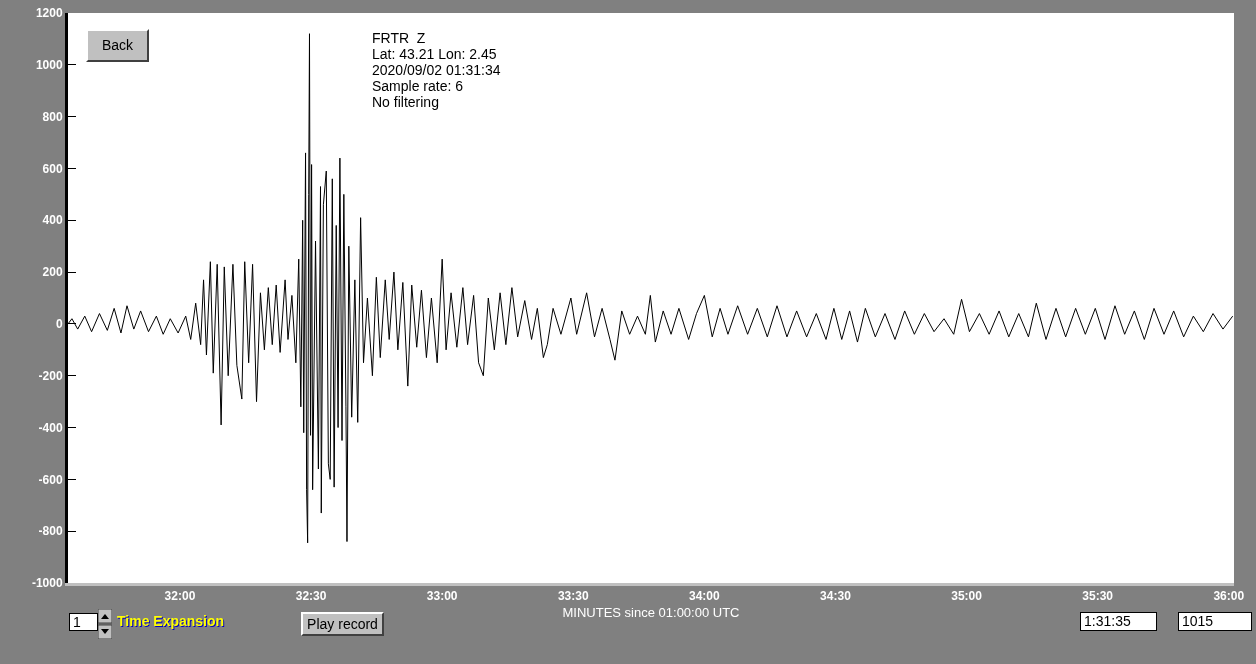 The width and height of the screenshot is (1256, 664). I want to click on y-tick-label: 800, so click(52, 116).